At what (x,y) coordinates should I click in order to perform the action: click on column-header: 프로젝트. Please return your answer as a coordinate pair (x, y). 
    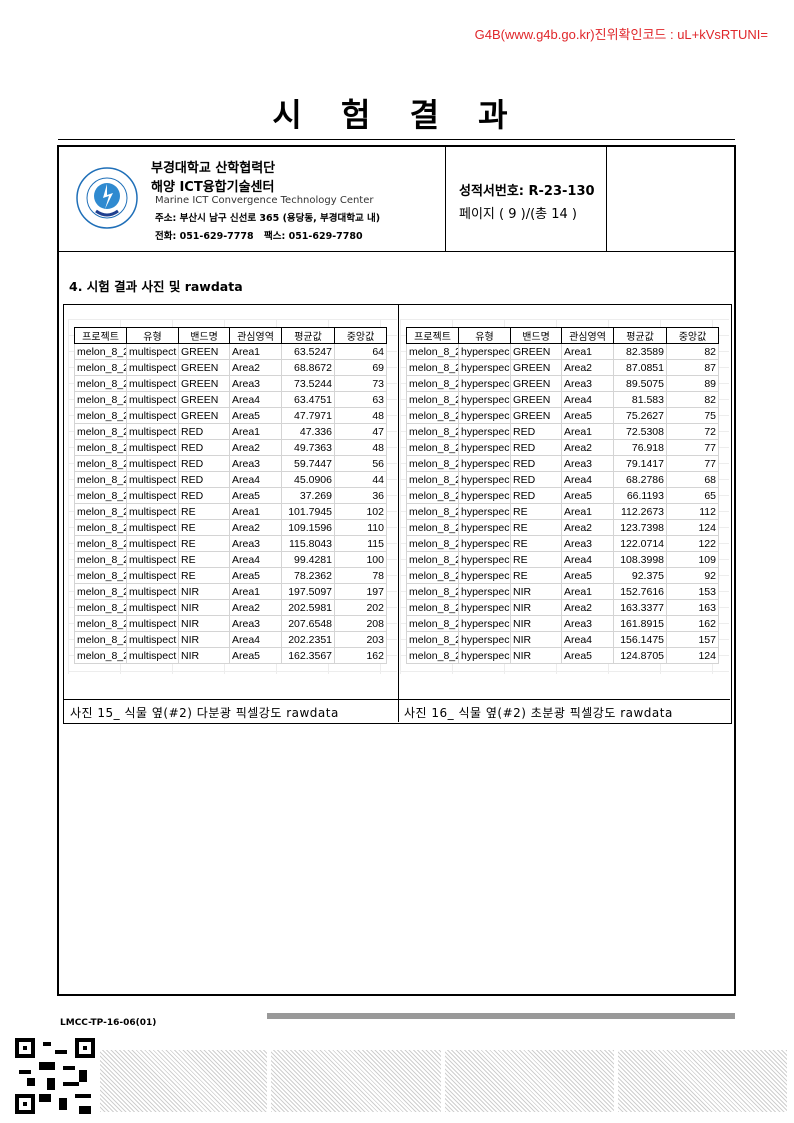
    Looking at the image, I should click on (432, 335).